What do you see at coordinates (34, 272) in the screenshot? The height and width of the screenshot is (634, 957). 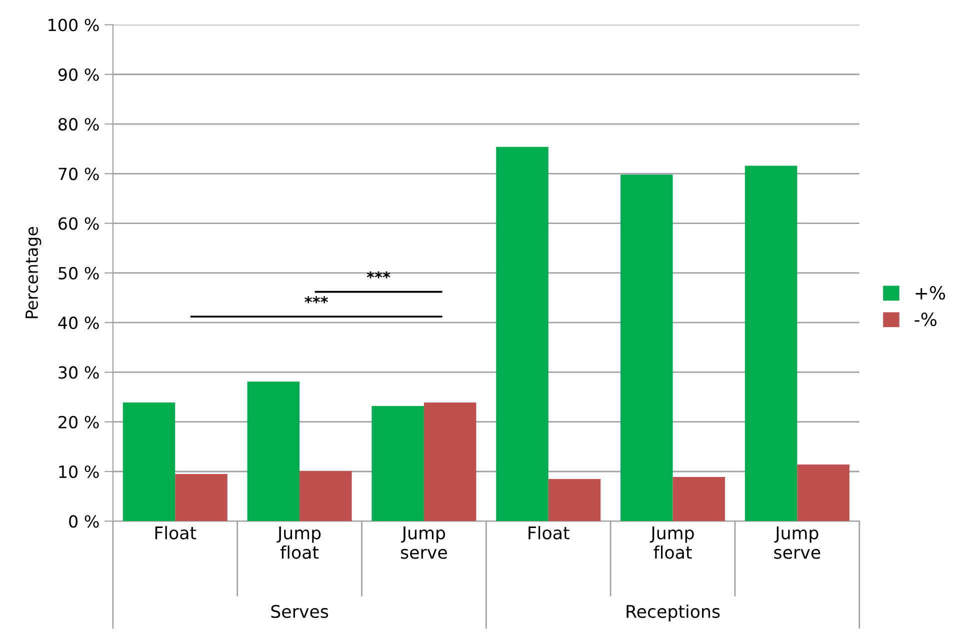 I see `y-axis-title: Percentage` at bounding box center [34, 272].